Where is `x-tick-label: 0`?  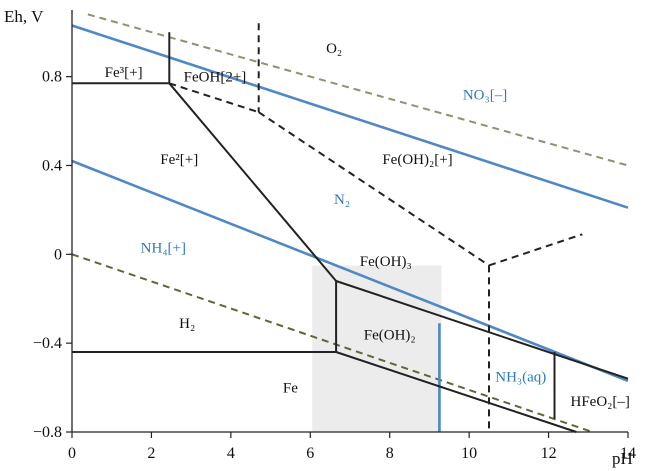
x-tick-label: 0 is located at coordinates (72, 453).